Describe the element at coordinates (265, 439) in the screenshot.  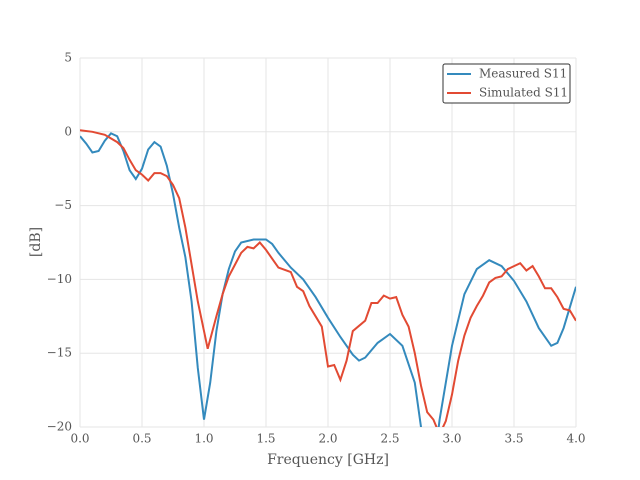
I see `x-tick-label: 1.5` at that location.